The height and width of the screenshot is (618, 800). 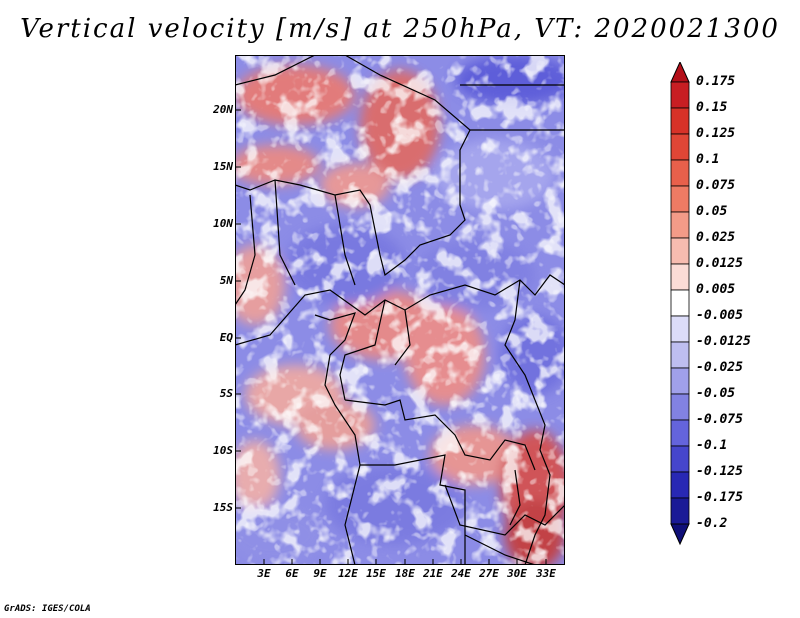 I want to click on lat-label: 5N, so click(x=226, y=280).